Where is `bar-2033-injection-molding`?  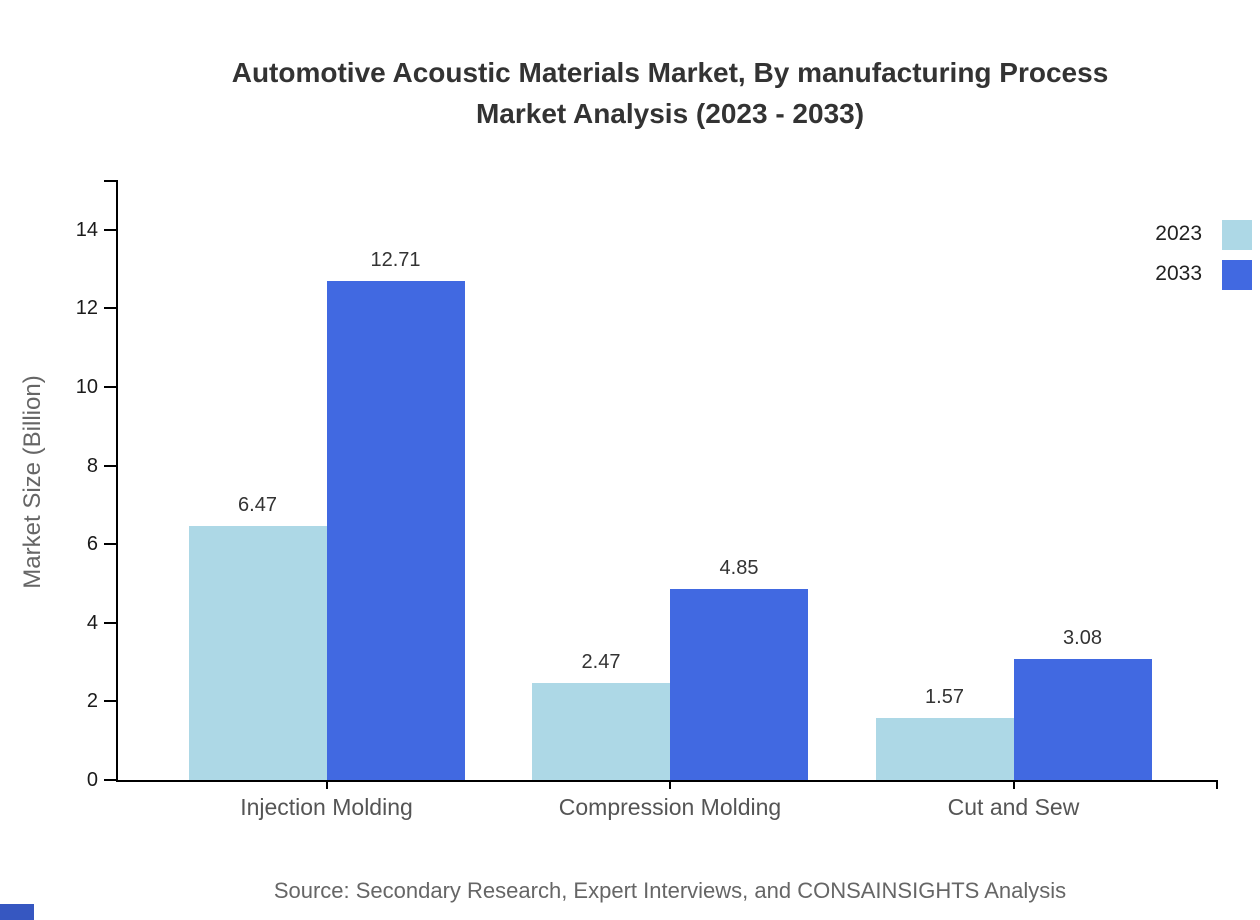 bar-2033-injection-molding is located at coordinates (395, 530).